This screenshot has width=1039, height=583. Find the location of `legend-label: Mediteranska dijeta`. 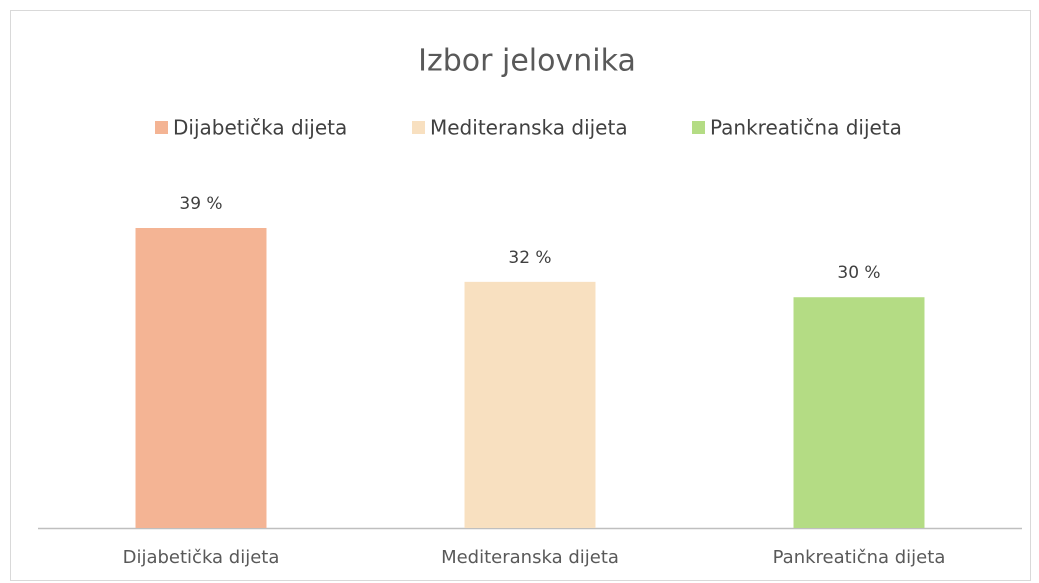

legend-label: Mediteranska dijeta is located at coordinates (529, 128).